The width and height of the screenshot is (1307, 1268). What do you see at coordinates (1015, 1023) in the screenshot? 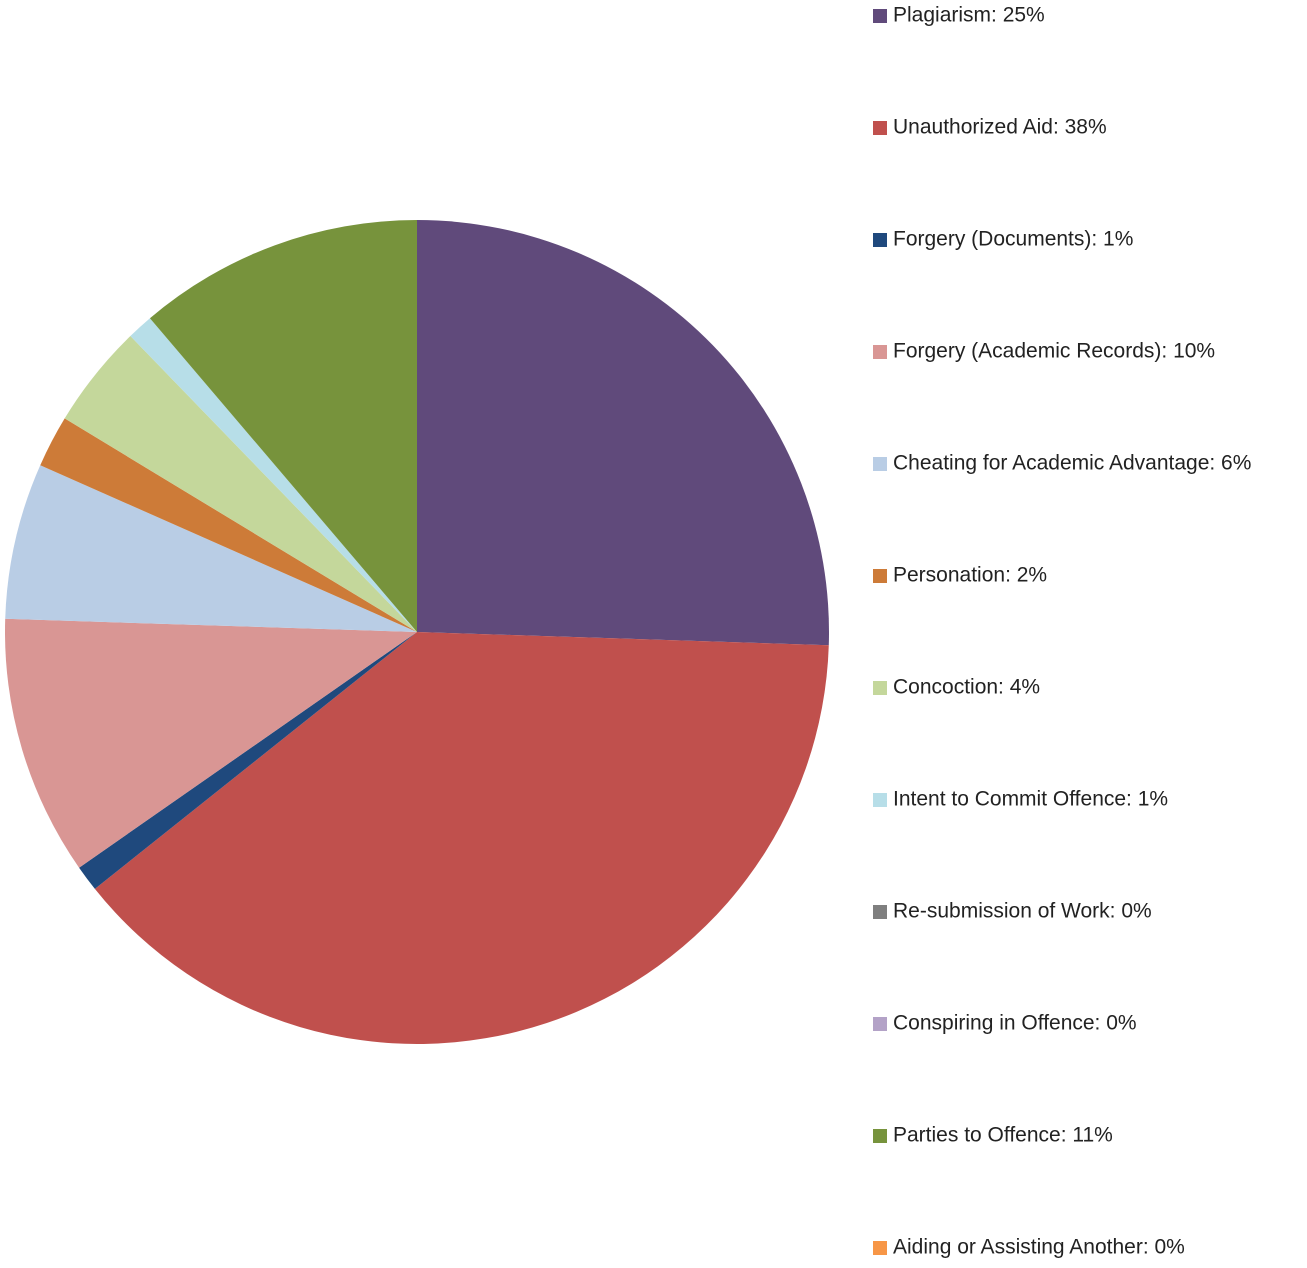
I see `legend-label: Conspiring in Offence: 0%` at bounding box center [1015, 1023].